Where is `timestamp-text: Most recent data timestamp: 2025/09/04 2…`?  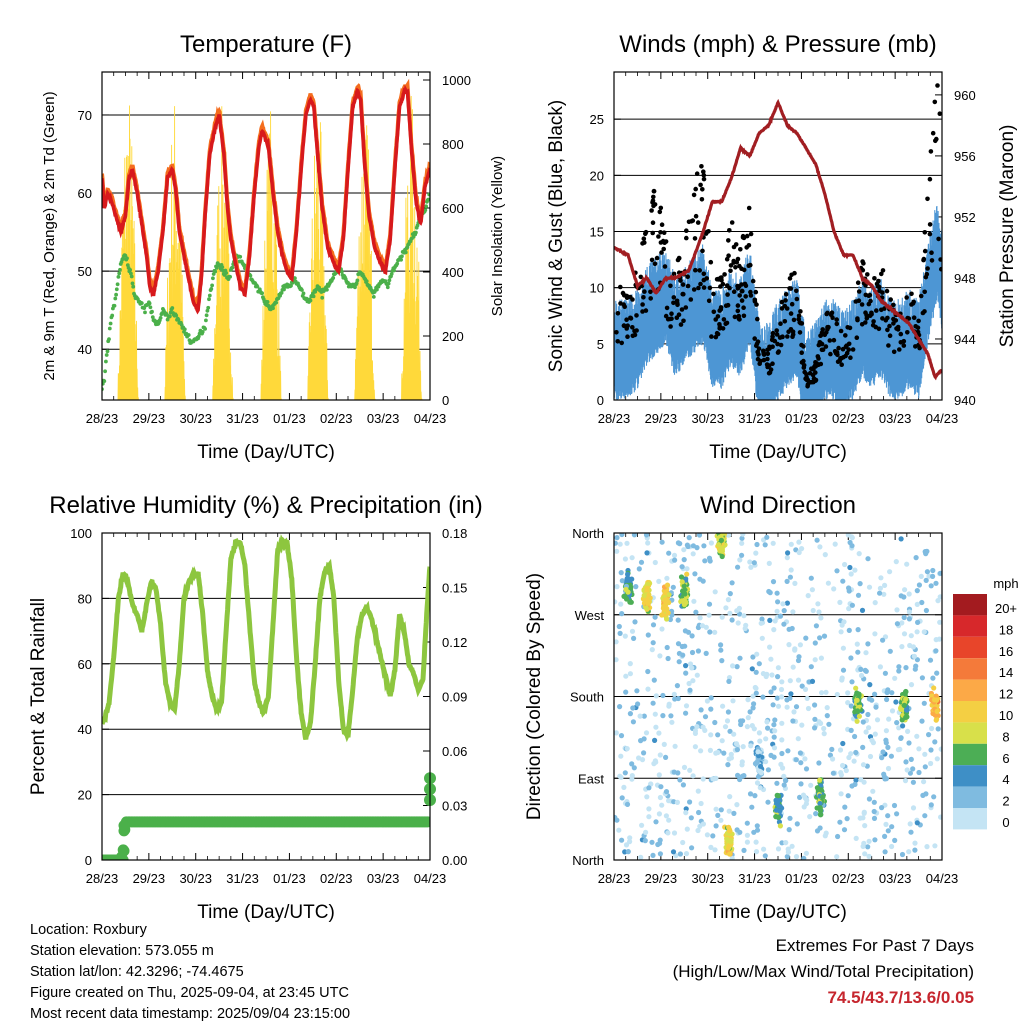
timestamp-text: Most recent data timestamp: 2025/09/04 2… is located at coordinates (190, 1014).